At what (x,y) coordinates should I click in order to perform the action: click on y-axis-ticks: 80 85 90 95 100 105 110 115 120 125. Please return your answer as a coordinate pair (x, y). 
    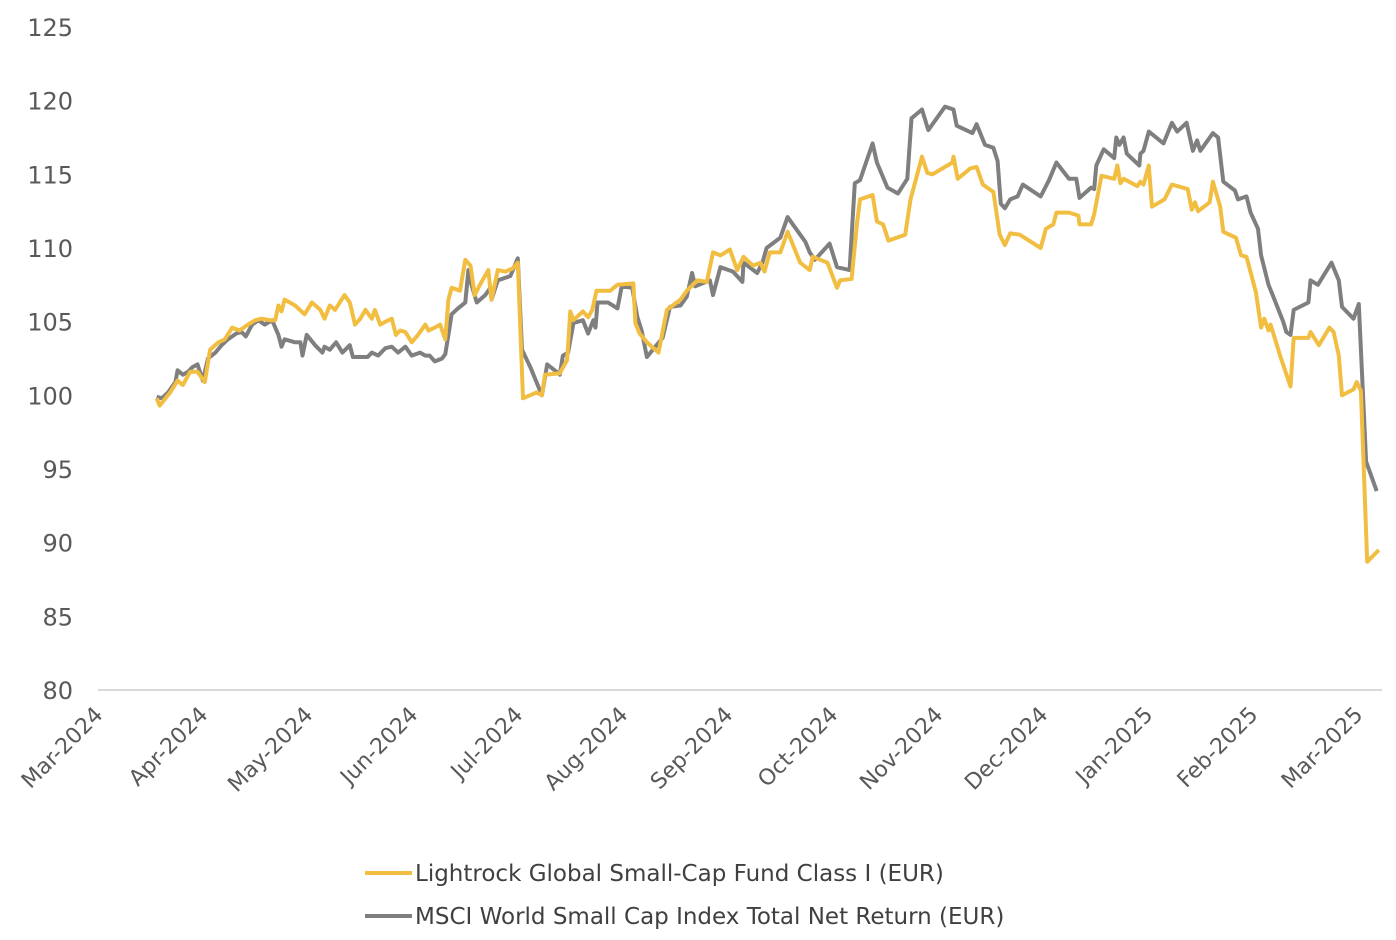
    Looking at the image, I should click on (50, 359).